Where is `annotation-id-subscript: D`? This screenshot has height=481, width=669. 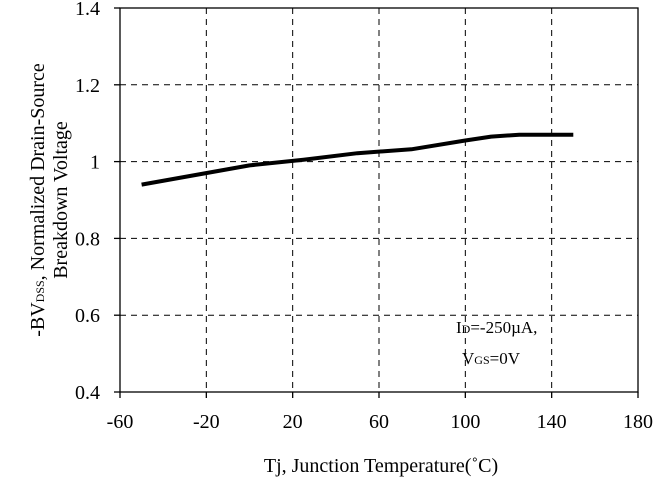
annotation-id-subscript: D is located at coordinates (466, 329).